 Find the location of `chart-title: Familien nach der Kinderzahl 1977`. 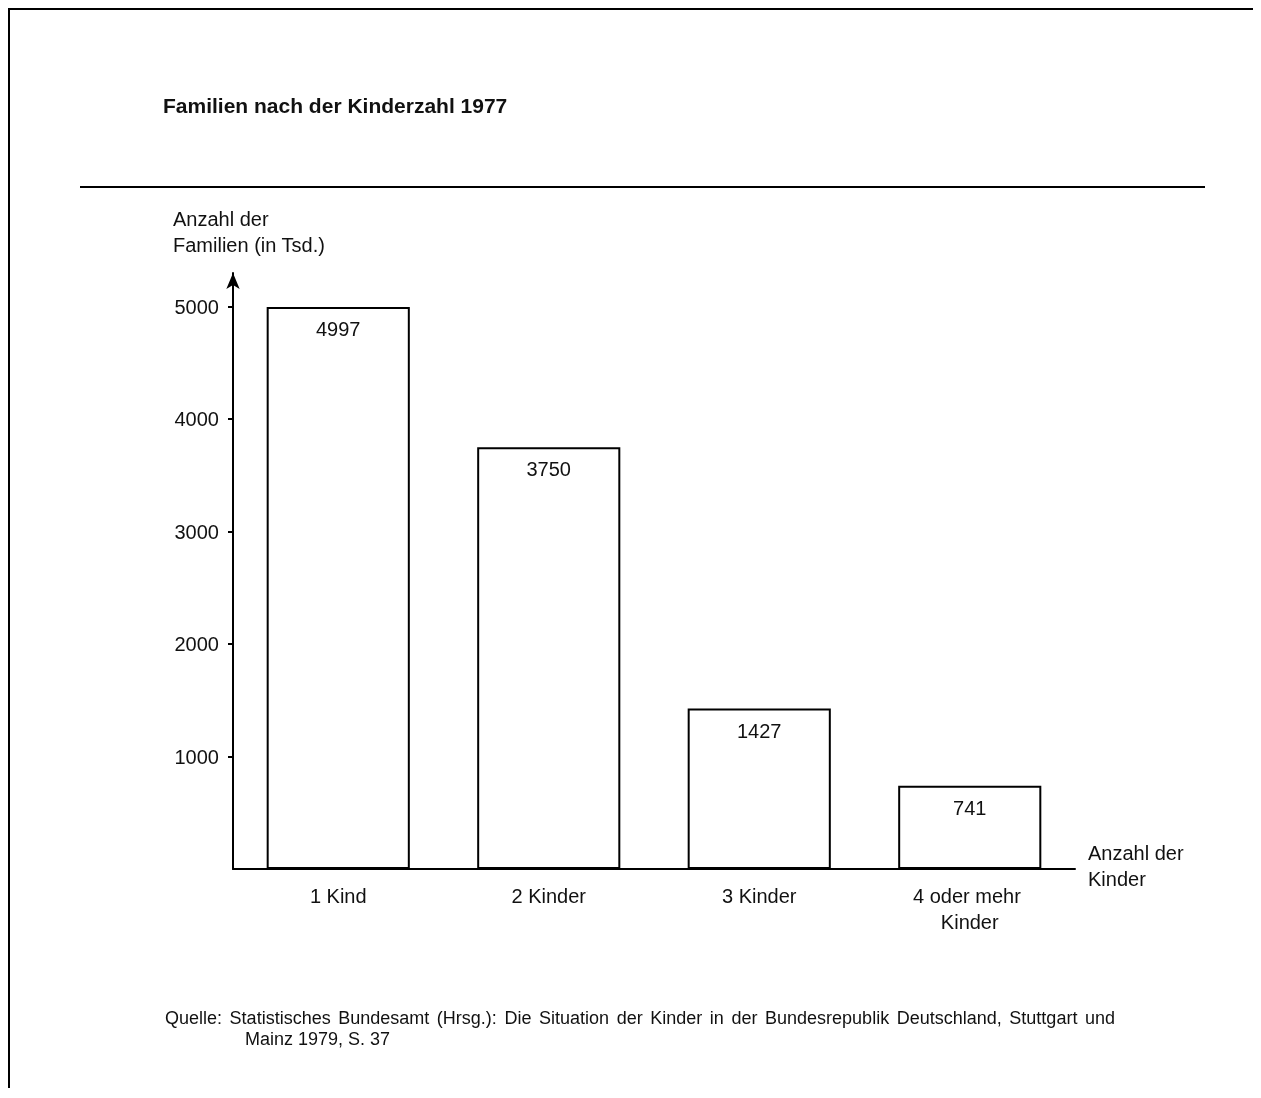

chart-title: Familien nach der Kinderzahl 1977 is located at coordinates (335, 106).